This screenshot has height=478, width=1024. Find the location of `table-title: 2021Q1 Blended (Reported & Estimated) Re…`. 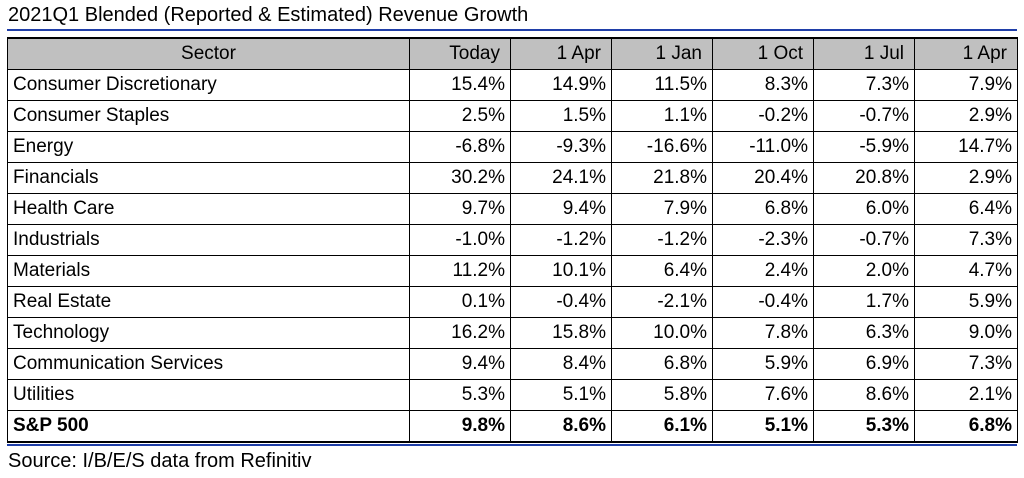

table-title: 2021Q1 Blended (Reported & Estimated) Re… is located at coordinates (268, 15).